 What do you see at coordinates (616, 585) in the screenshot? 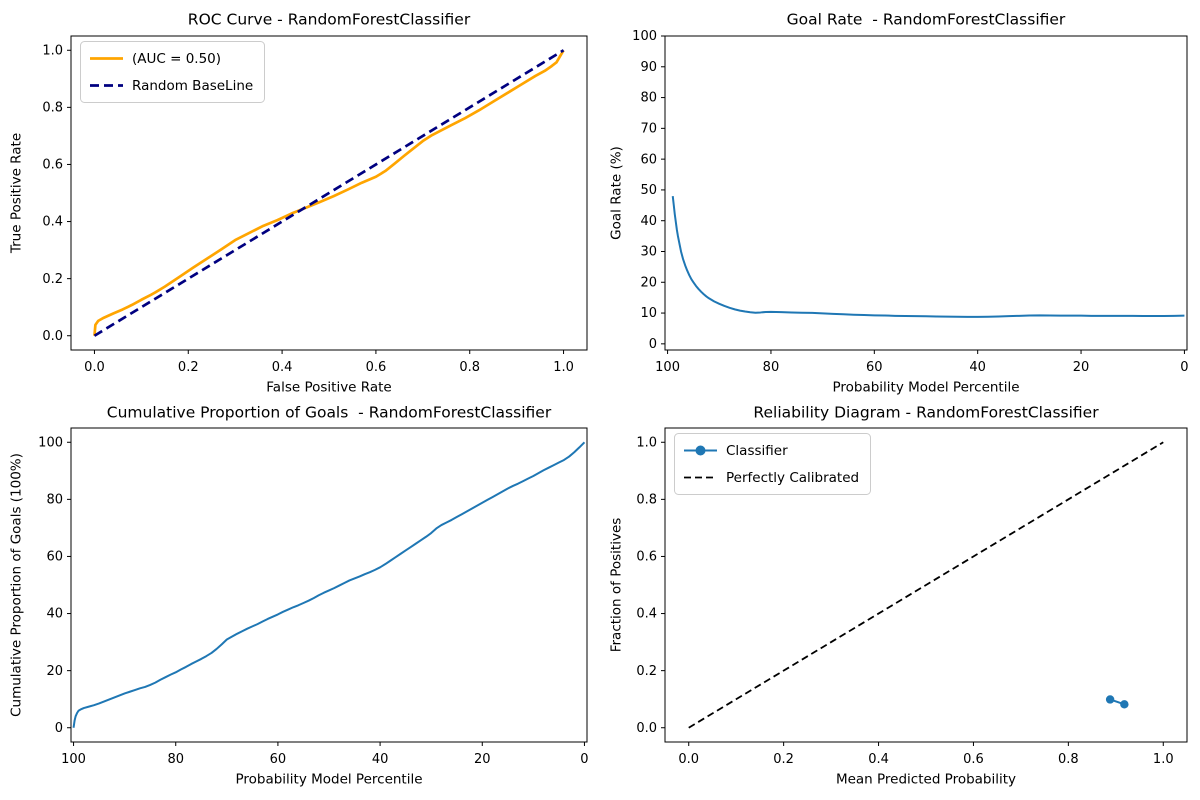
I see `y-axis-label: Fraction of Positives` at bounding box center [616, 585].